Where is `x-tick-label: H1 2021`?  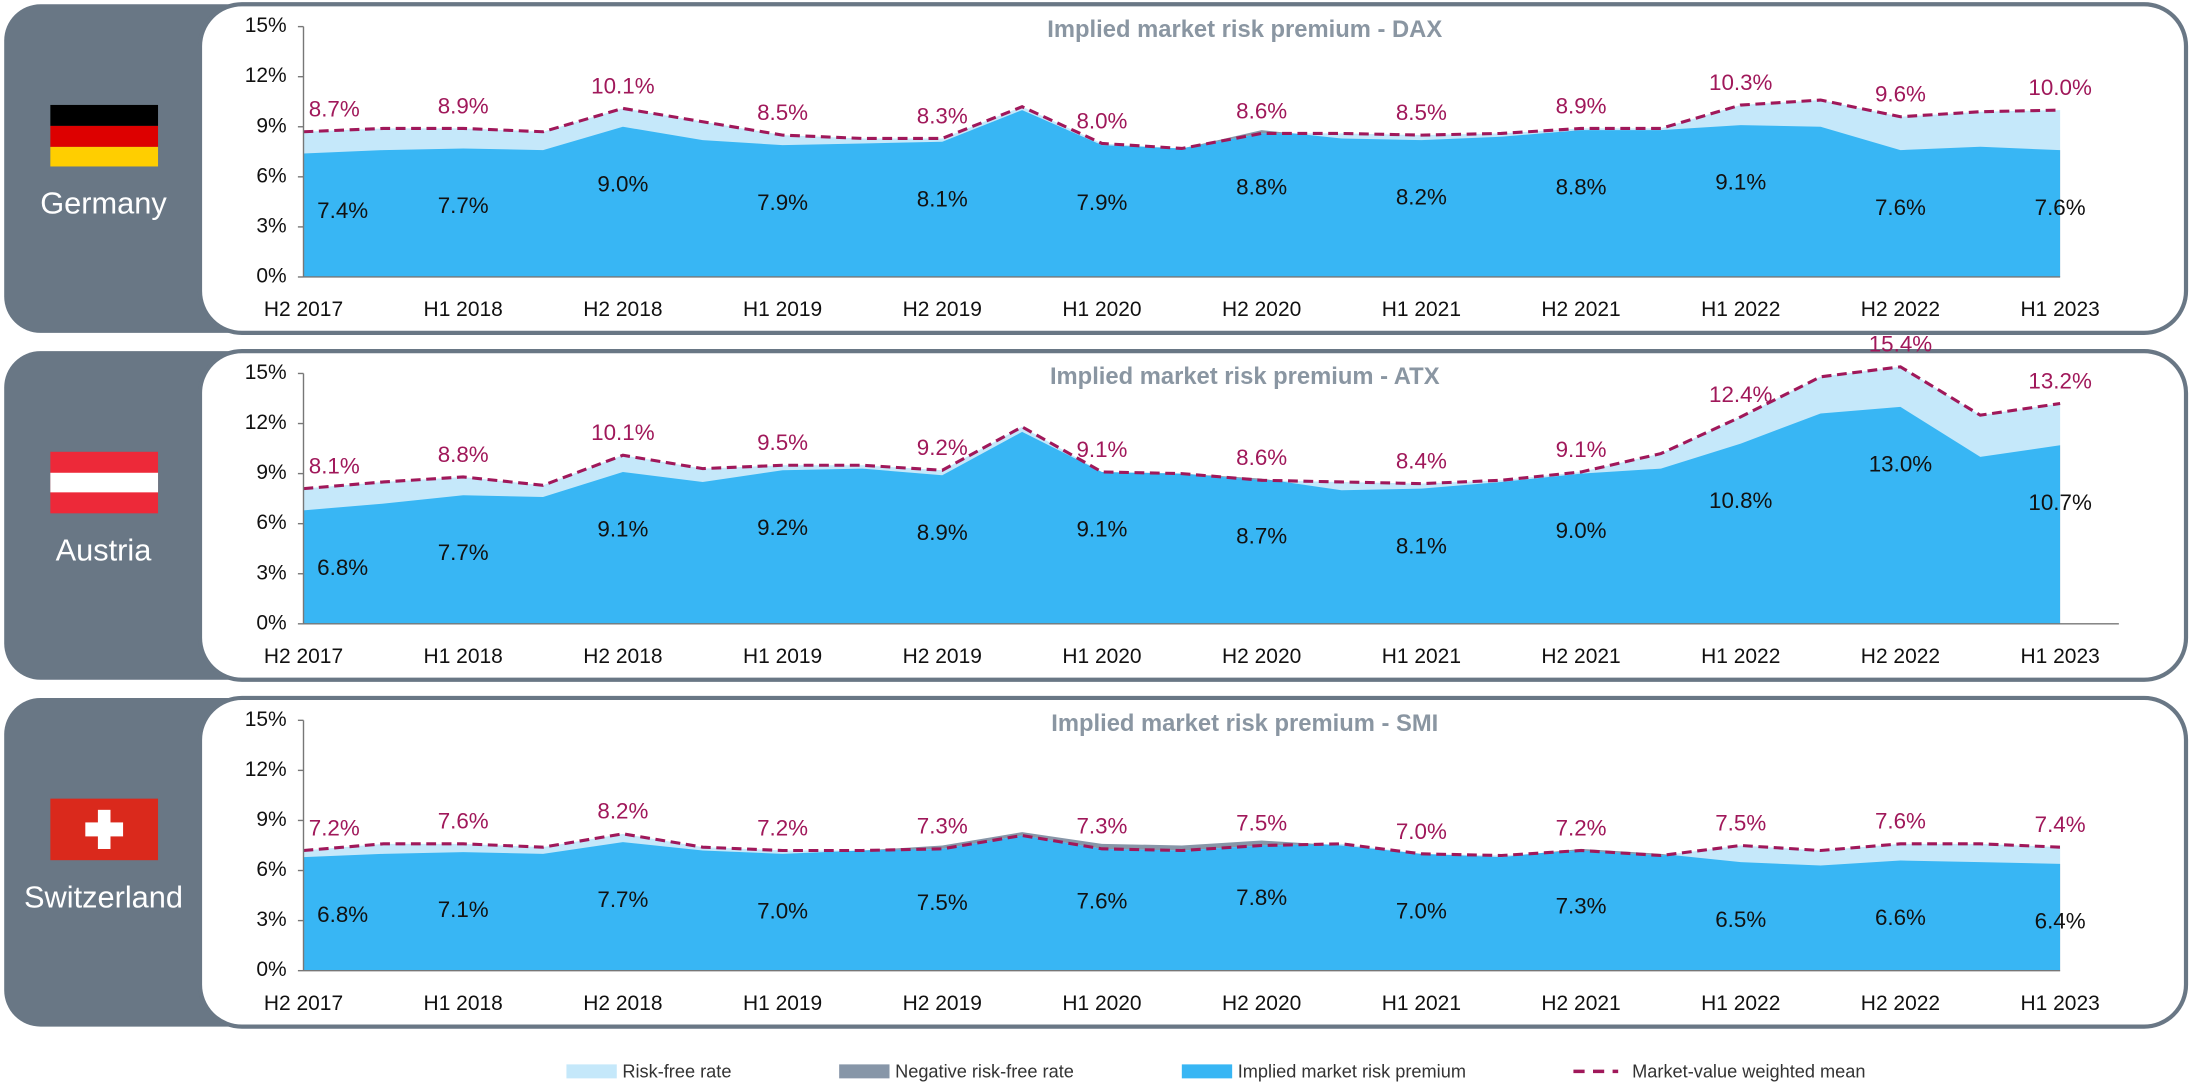 x-tick-label: H1 2021 is located at coordinates (1421, 656).